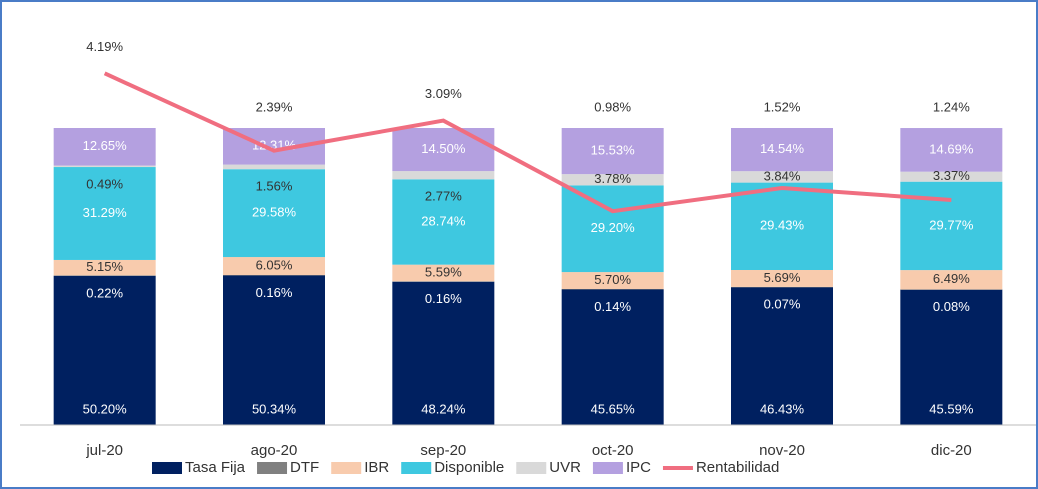  Describe the element at coordinates (951, 224) in the screenshot. I see `data-label: 29.77%` at that location.